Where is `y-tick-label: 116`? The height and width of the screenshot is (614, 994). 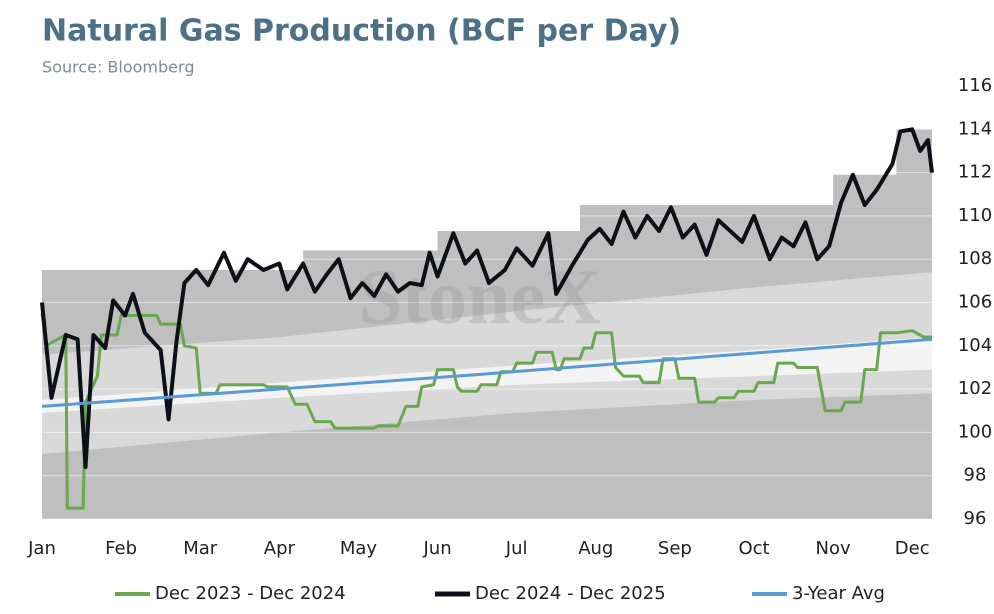 y-tick-label: 116 is located at coordinates (975, 85).